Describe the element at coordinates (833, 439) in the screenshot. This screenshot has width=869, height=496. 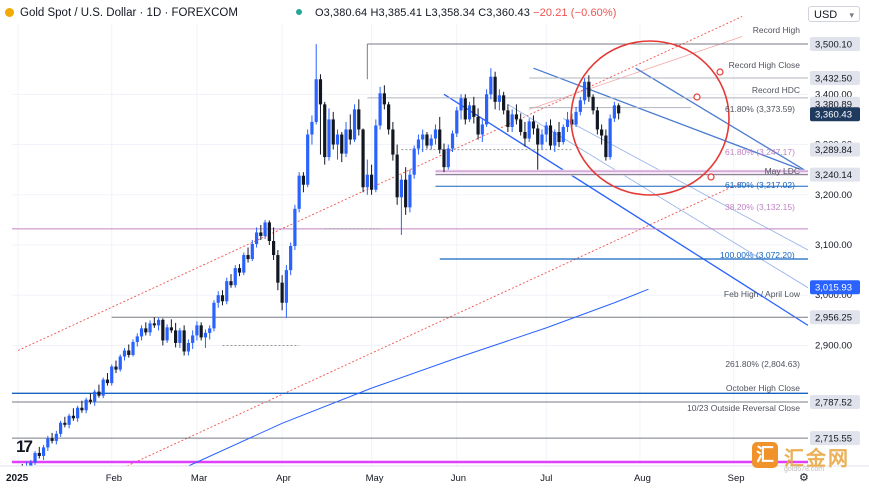
I see `price-label: 2,715.55` at that location.